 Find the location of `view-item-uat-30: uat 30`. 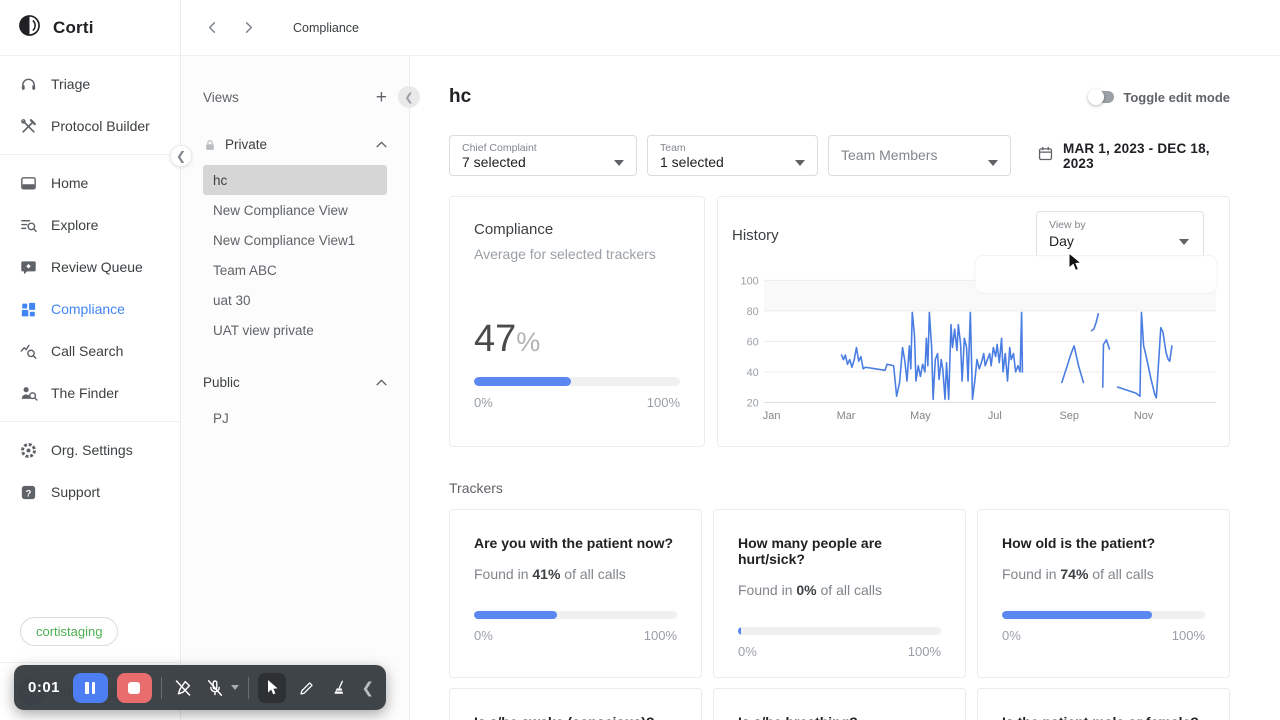

view-item-uat-30: uat 30 is located at coordinates (232, 300).